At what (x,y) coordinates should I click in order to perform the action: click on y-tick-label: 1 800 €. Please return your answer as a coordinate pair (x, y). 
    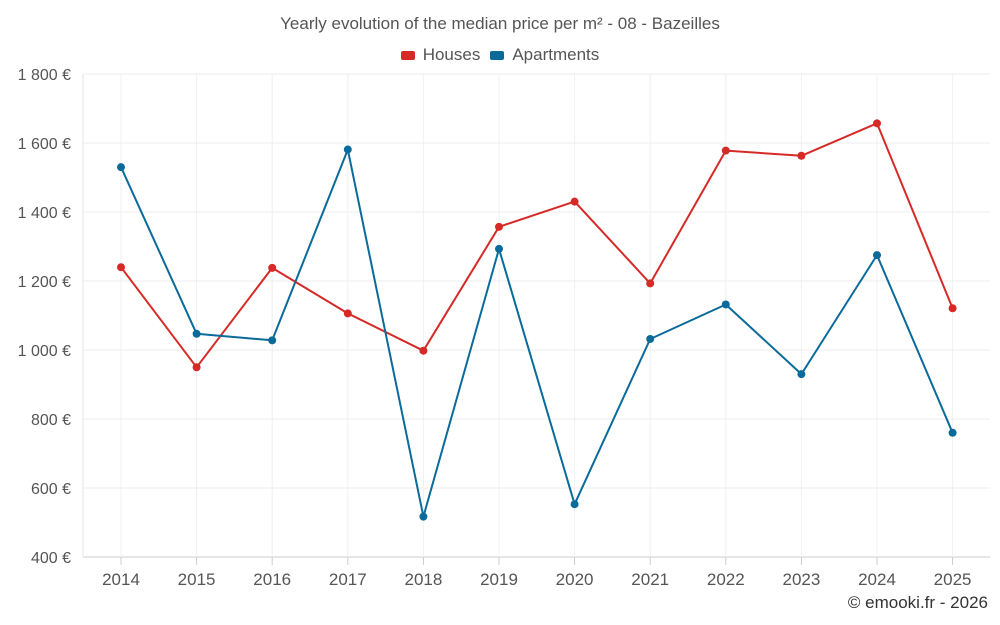
    Looking at the image, I should click on (44, 75).